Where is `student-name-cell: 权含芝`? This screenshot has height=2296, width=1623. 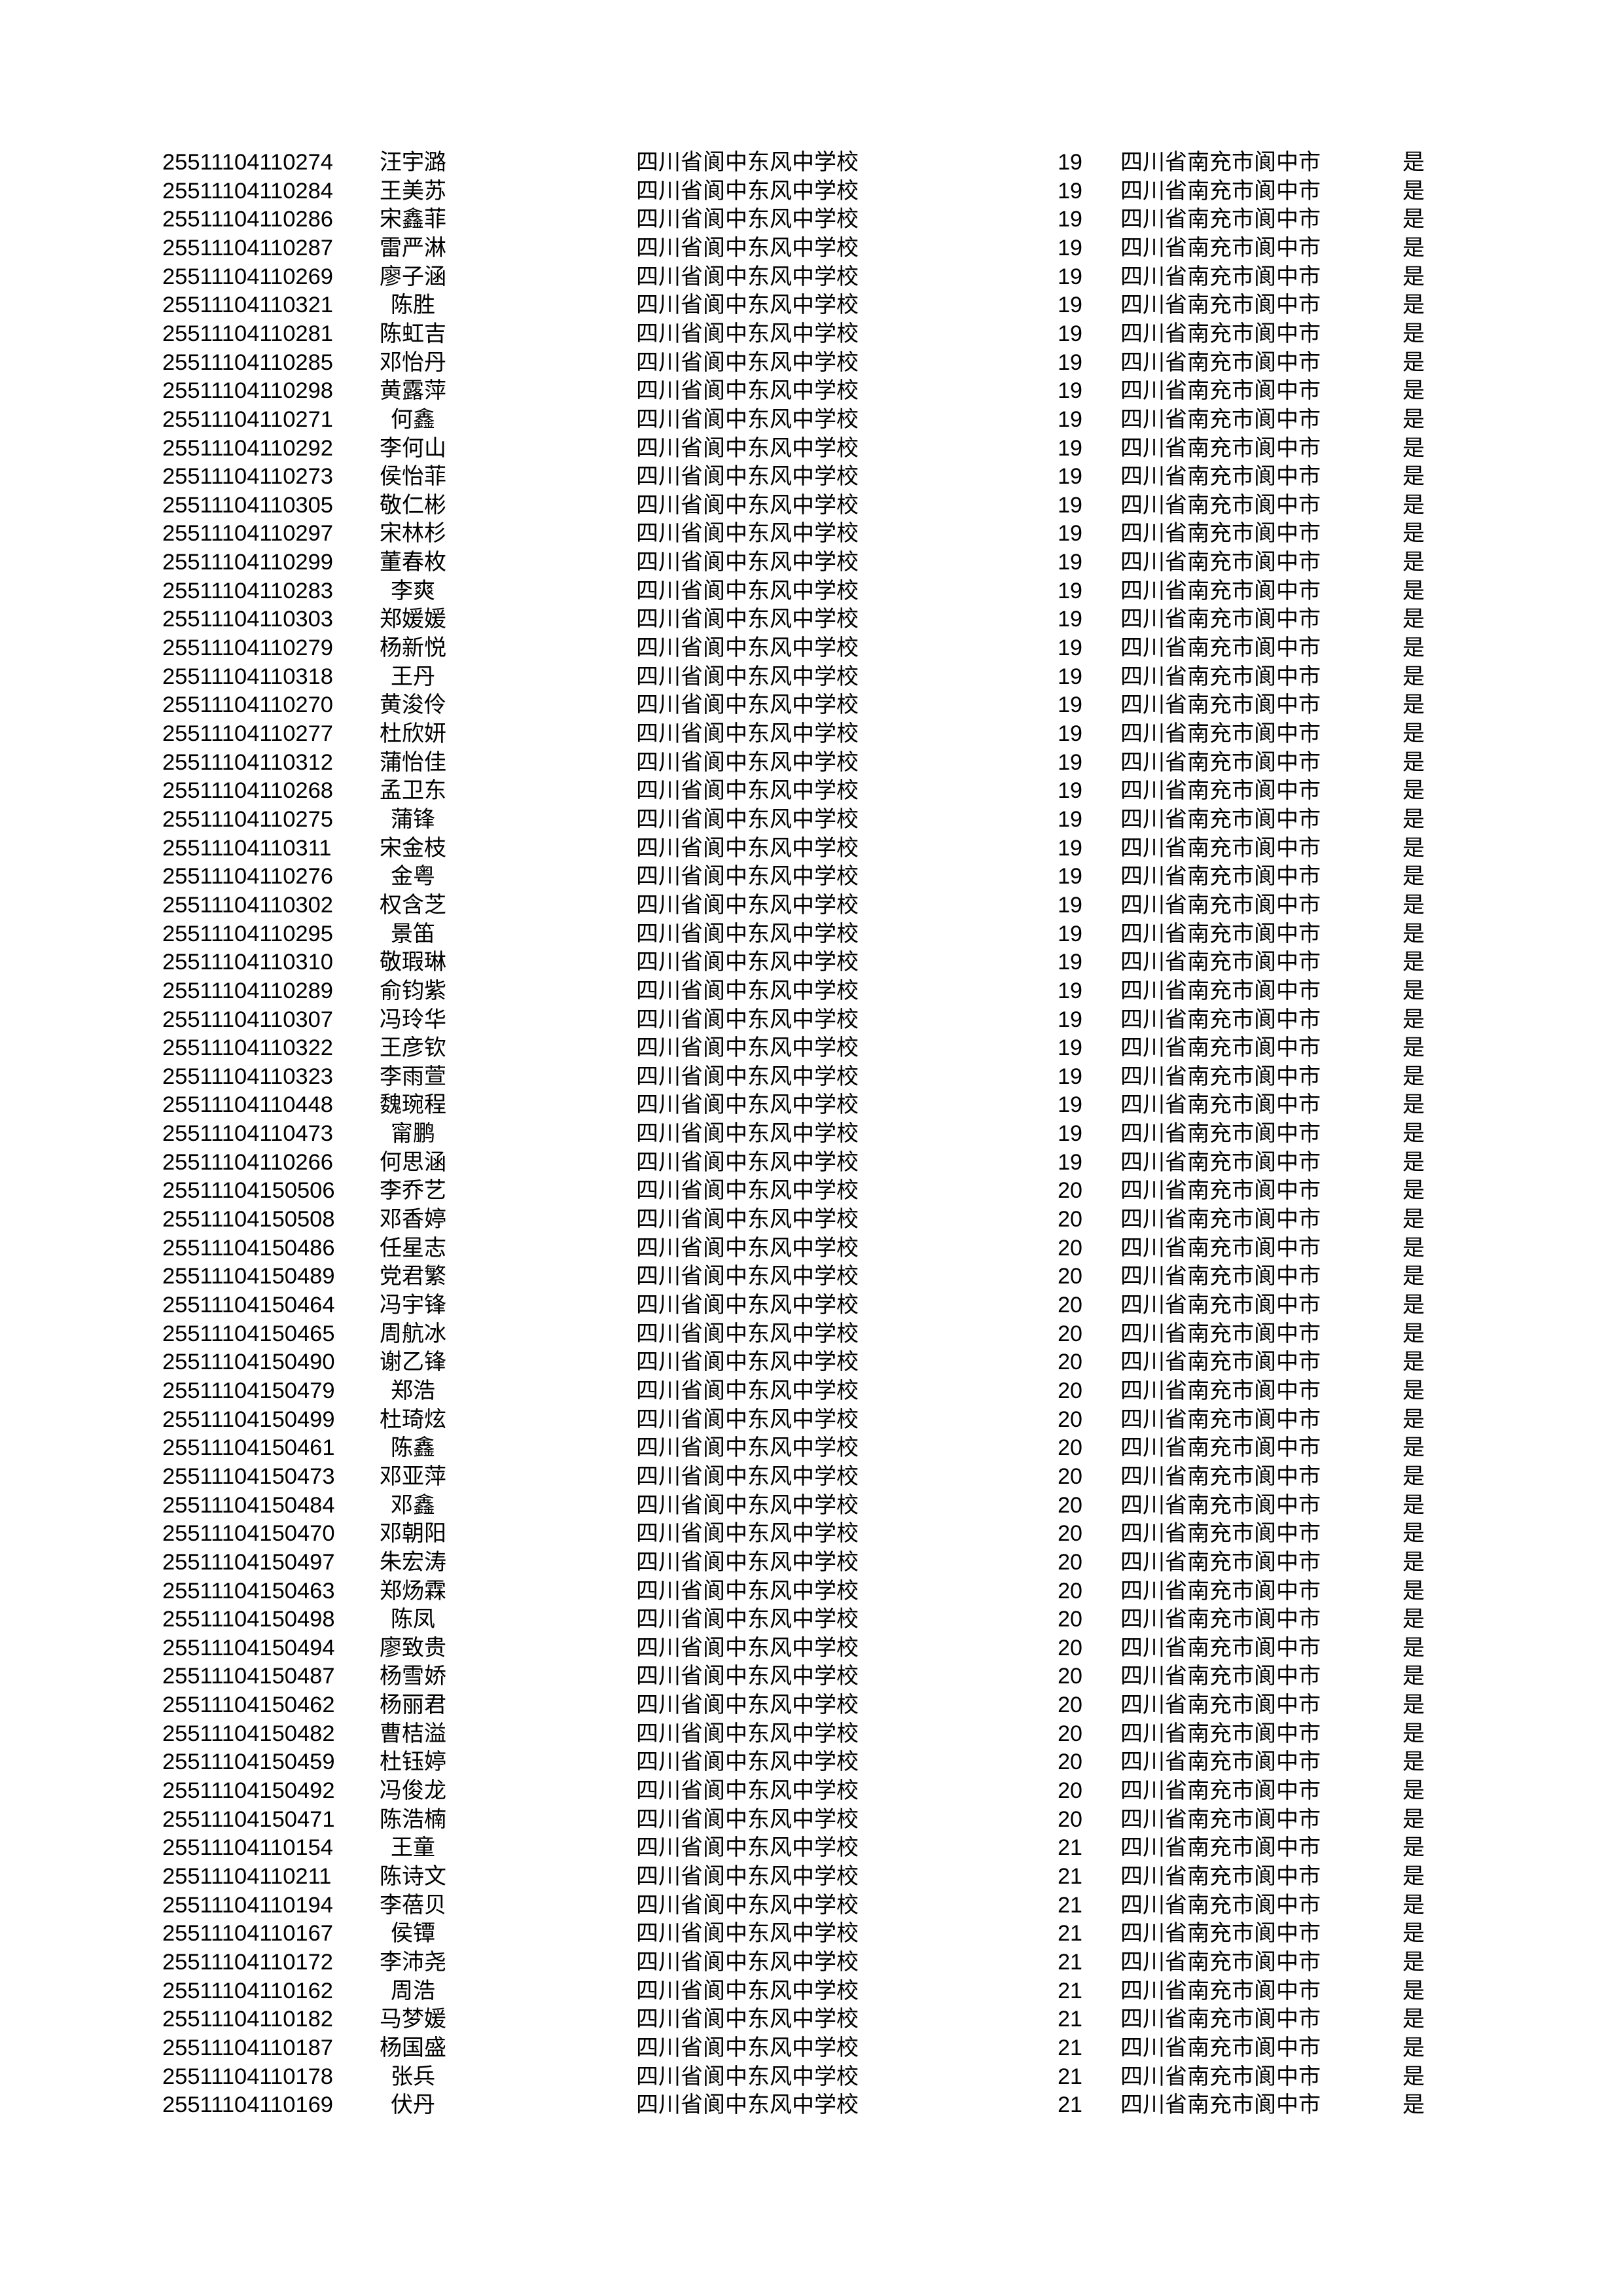
student-name-cell: 权含芝 is located at coordinates (413, 904).